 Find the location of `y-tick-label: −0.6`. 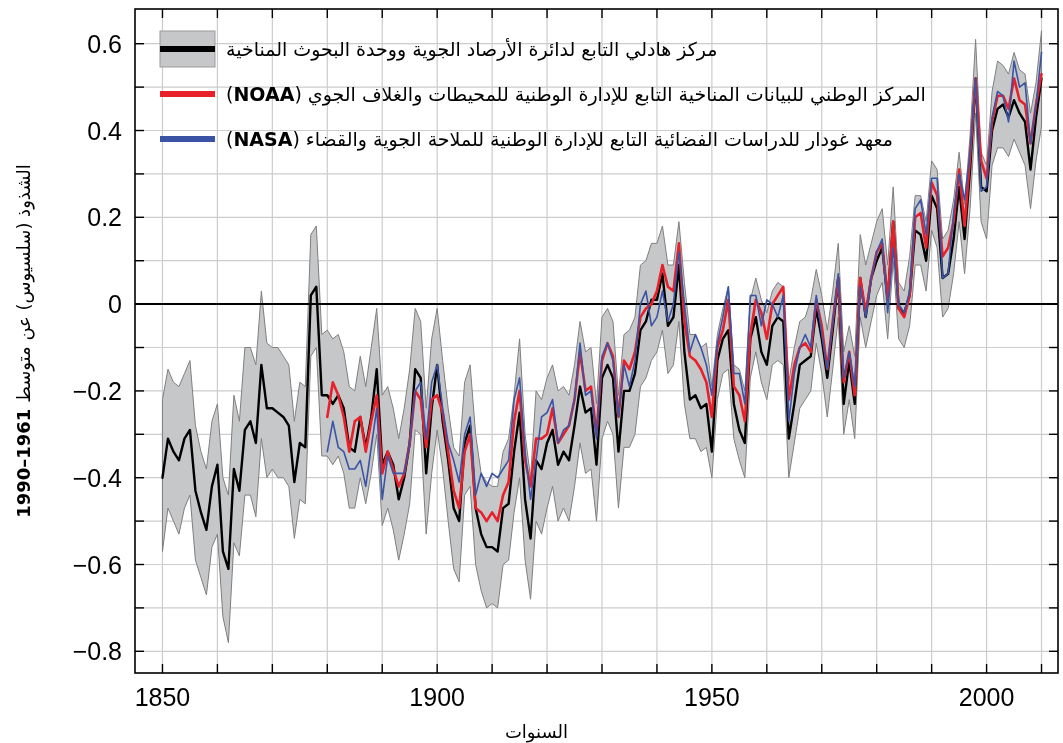

y-tick-label: −0.6 is located at coordinates (97, 564).